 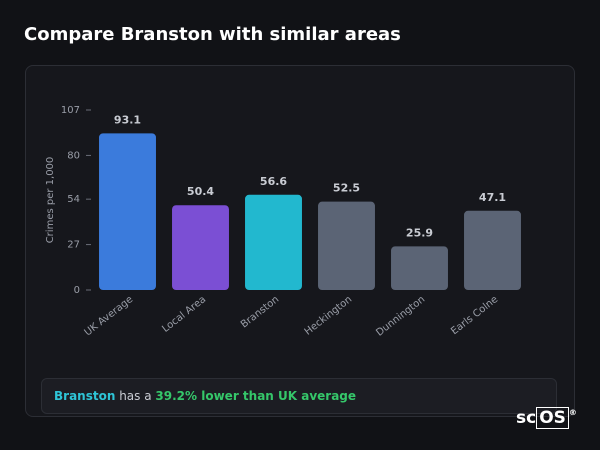 I want to click on x-tick-label: Earls Colne, so click(x=474, y=315).